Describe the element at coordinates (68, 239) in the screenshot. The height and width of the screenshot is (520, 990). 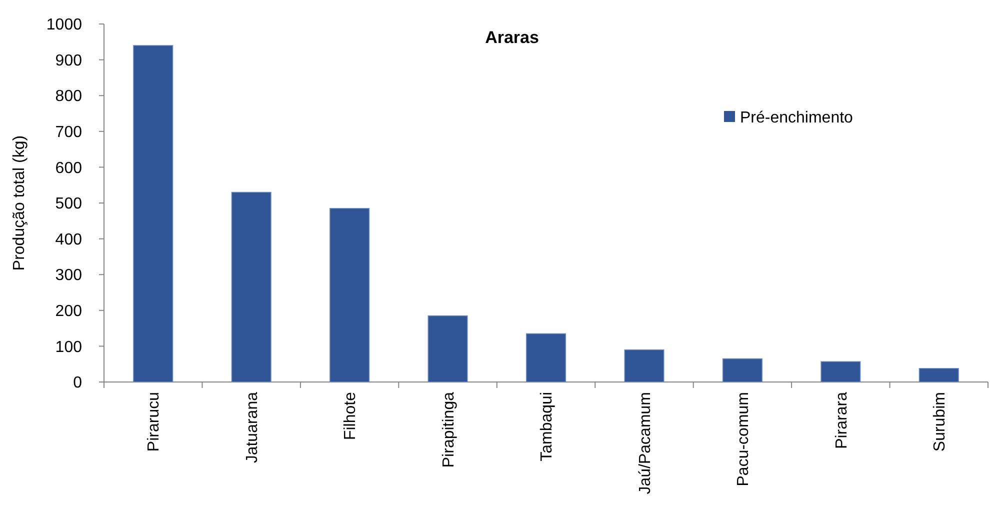
I see `y-tick-label: 400` at that location.